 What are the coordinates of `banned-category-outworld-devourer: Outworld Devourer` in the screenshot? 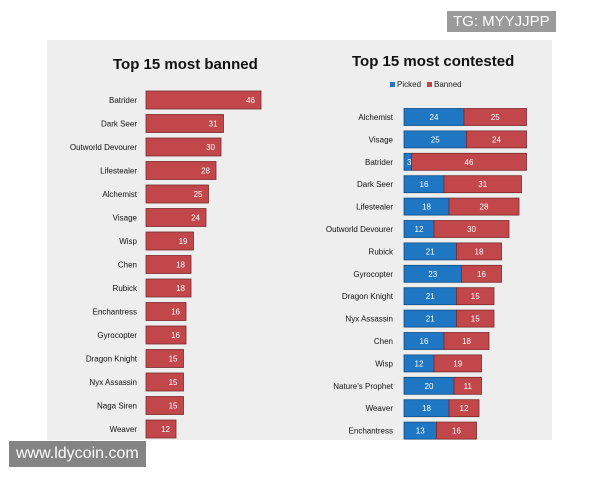 It's located at (103, 147).